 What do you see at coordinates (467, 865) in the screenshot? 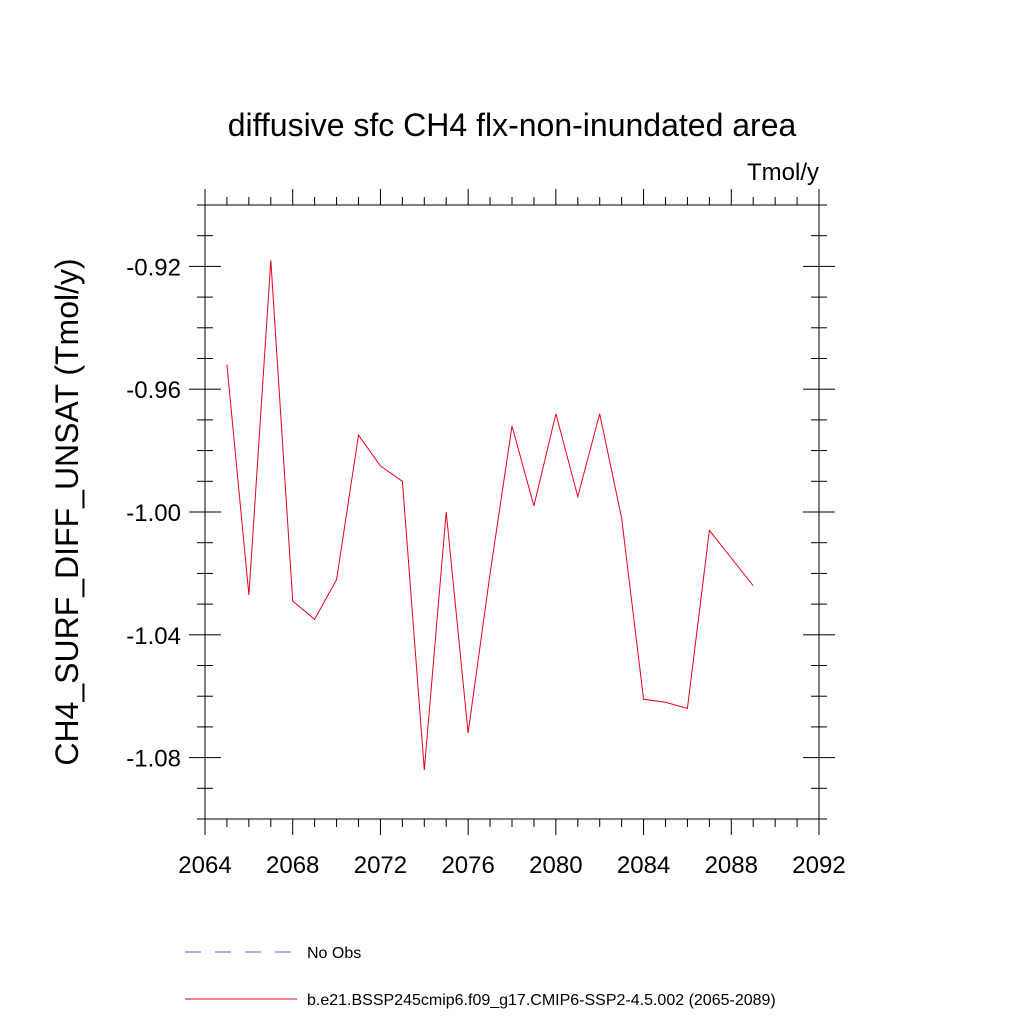
I see `x-tick-label: 2076` at bounding box center [467, 865].